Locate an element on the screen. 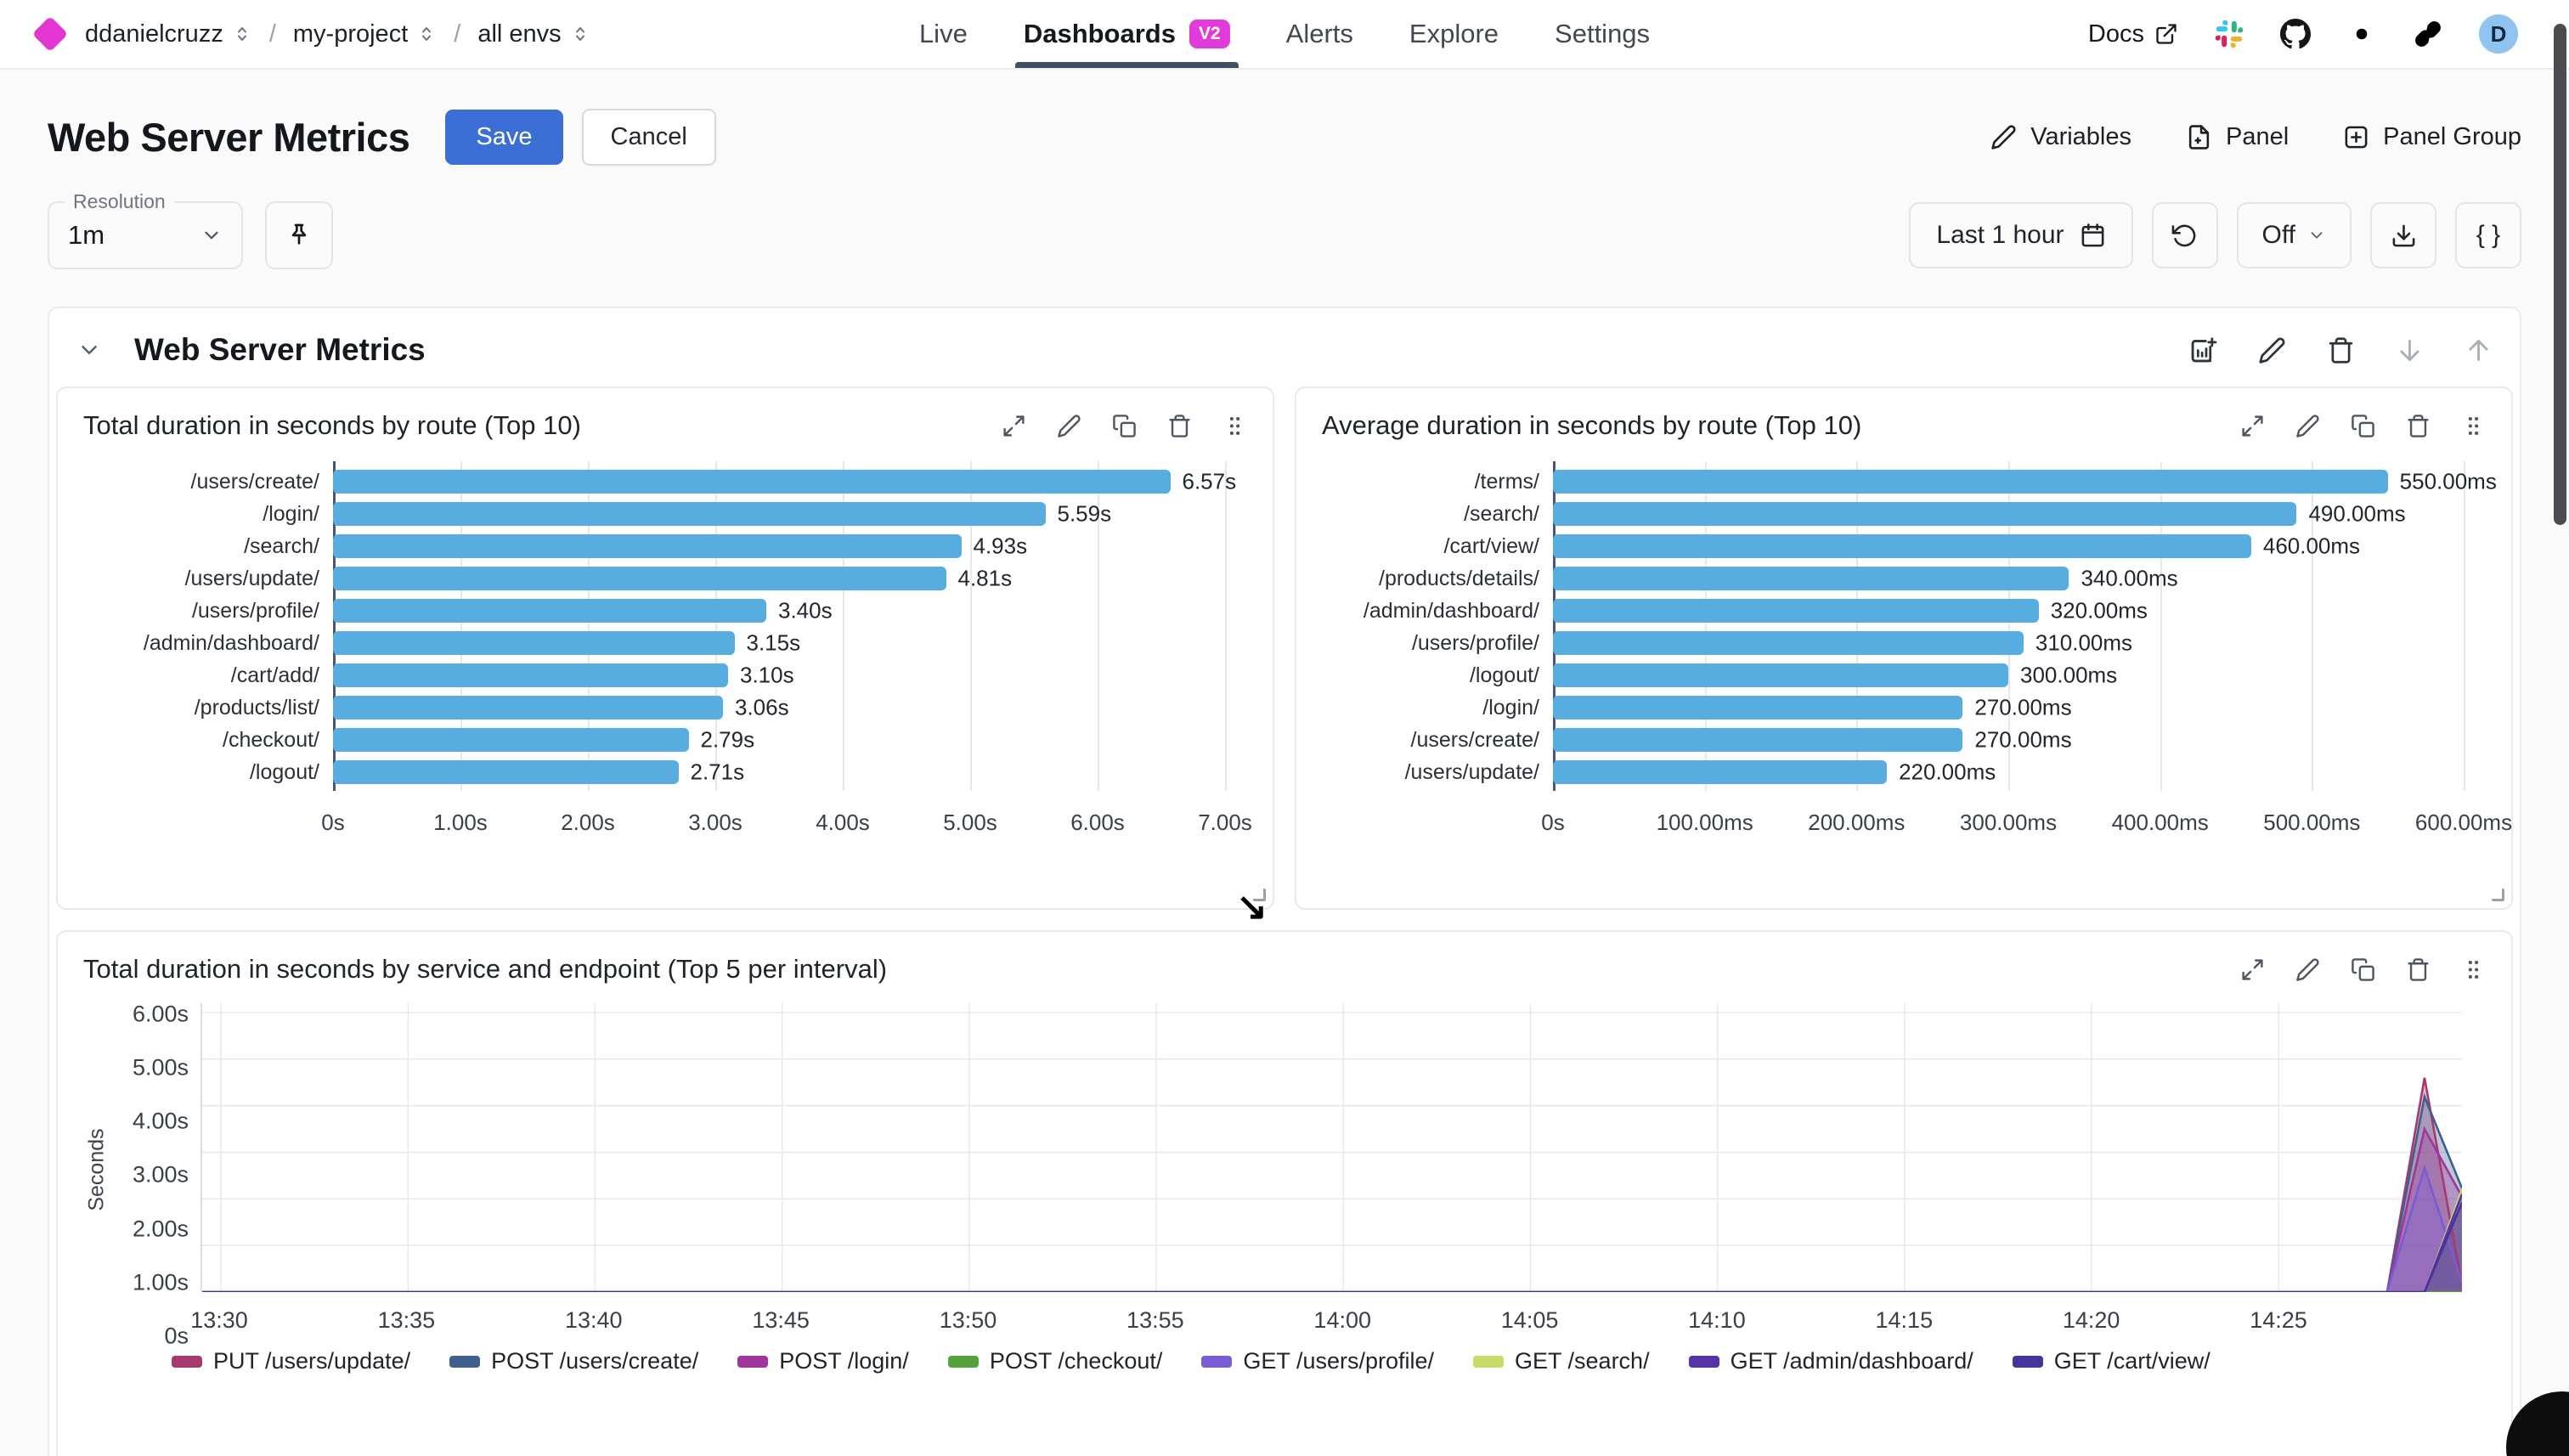 This screenshot has width=2569, height=1456. chevron-down-icon is located at coordinates (212, 236).